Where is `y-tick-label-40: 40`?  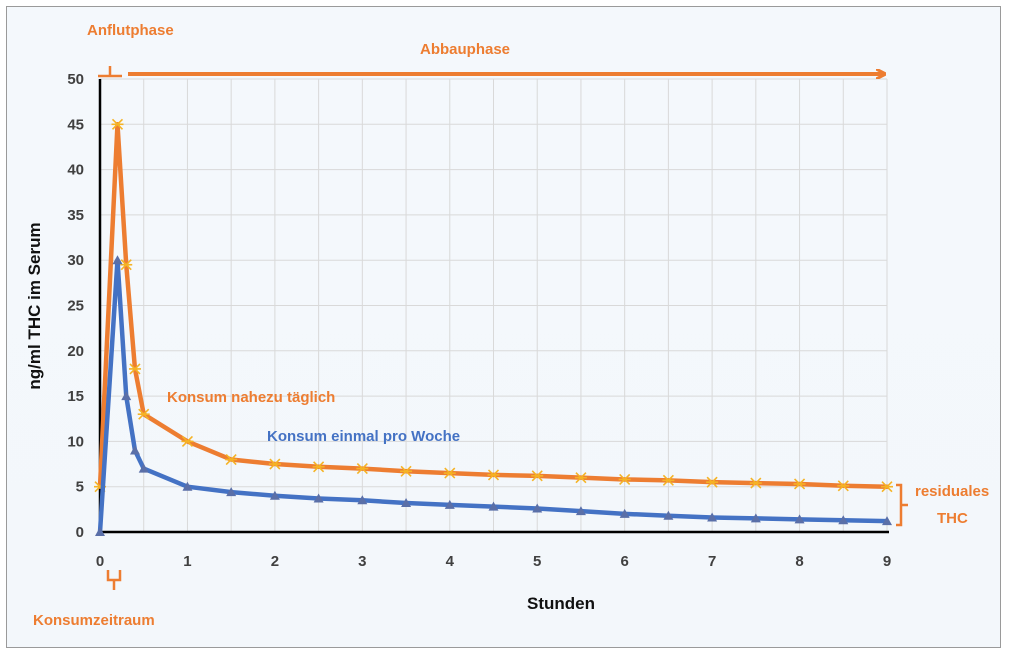
y-tick-label-40: 40 is located at coordinates (75, 170).